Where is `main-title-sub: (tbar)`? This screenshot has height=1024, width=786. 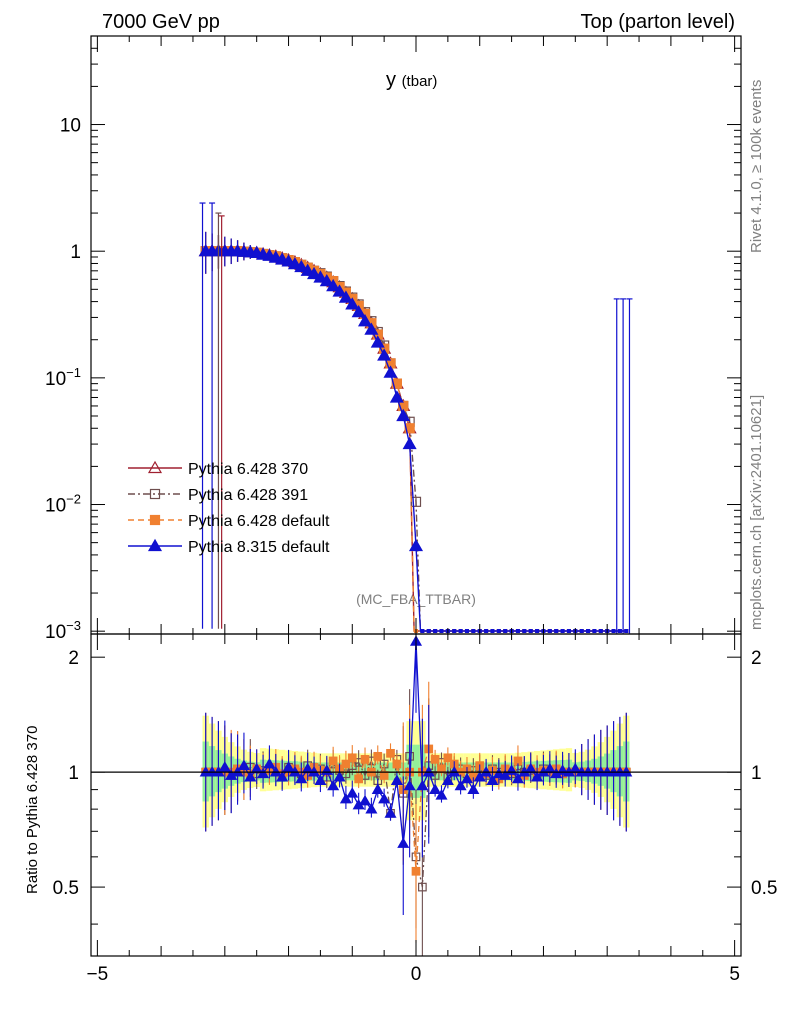 main-title-sub: (tbar) is located at coordinates (420, 81).